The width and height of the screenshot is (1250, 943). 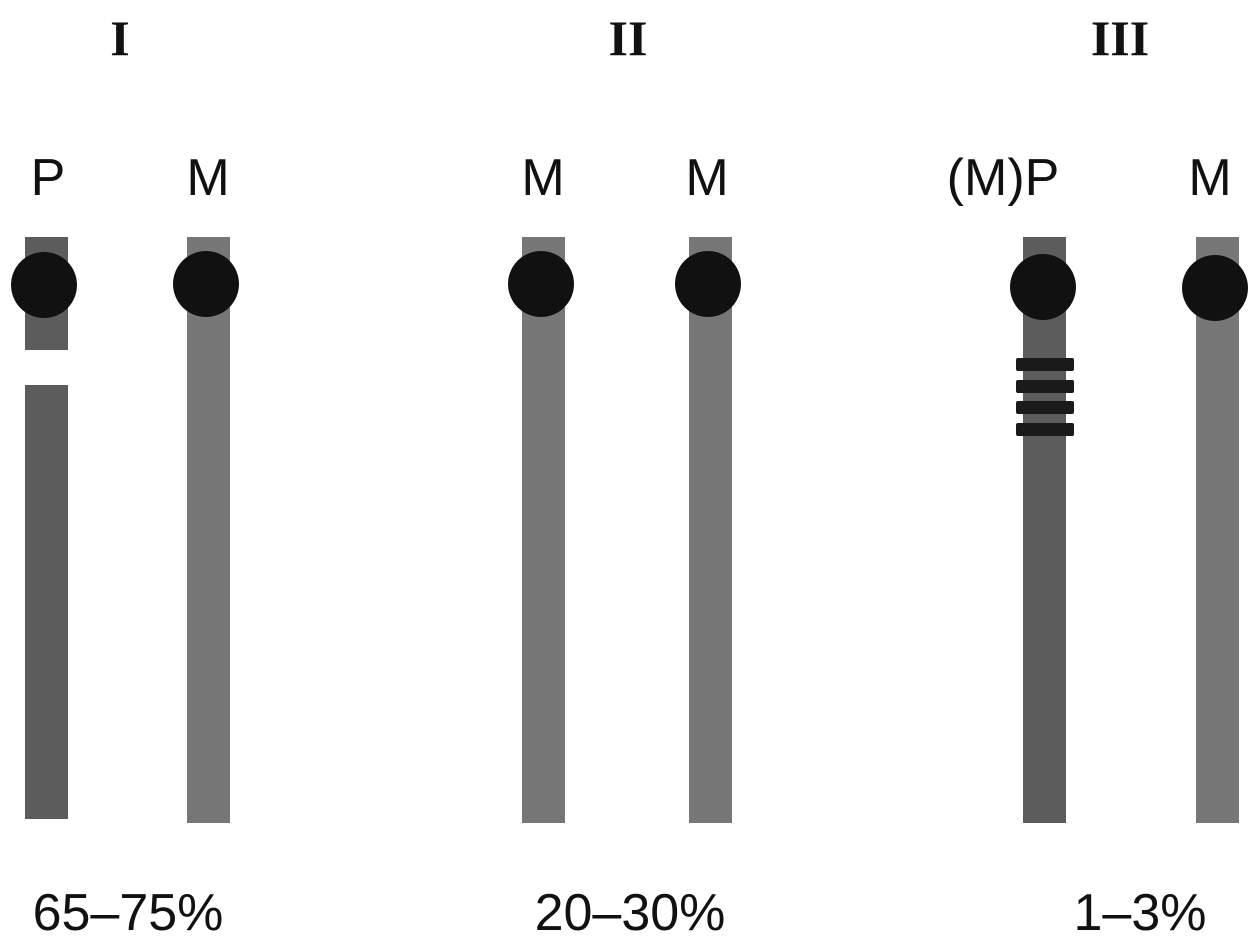 What do you see at coordinates (46, 602) in the screenshot?
I see `chromosome-arm-lower` at bounding box center [46, 602].